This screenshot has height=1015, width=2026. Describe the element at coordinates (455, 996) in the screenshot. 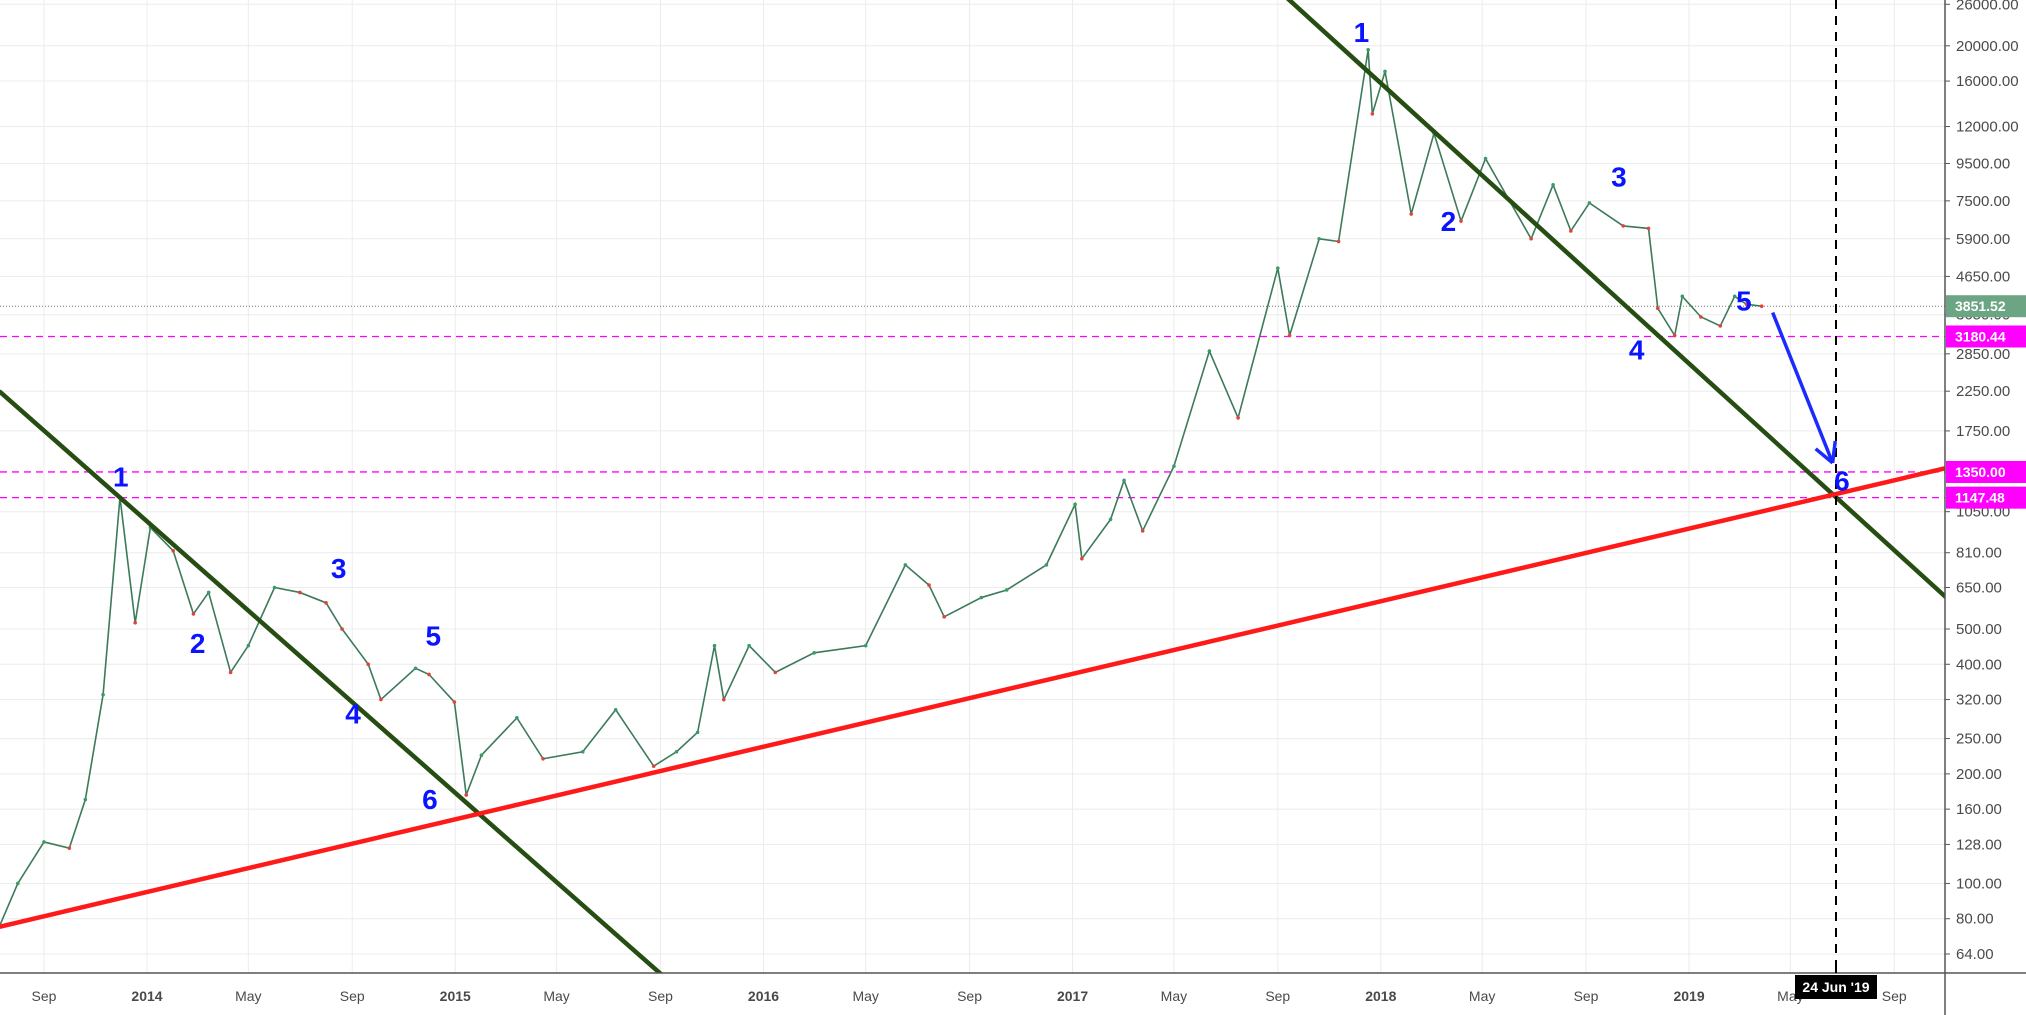

I see `x-tick-label: 2015` at that location.